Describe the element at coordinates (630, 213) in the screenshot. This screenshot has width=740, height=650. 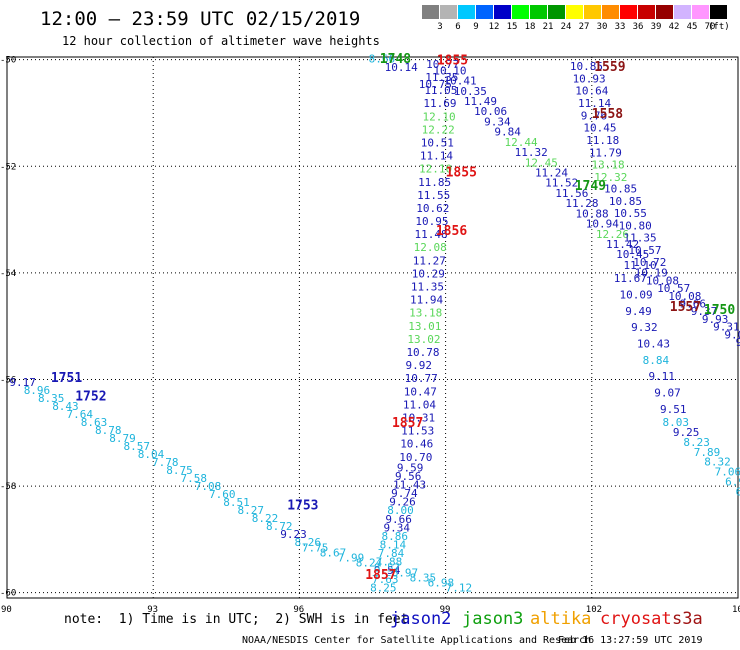
I see `wave-height-value: 10.55` at that location.